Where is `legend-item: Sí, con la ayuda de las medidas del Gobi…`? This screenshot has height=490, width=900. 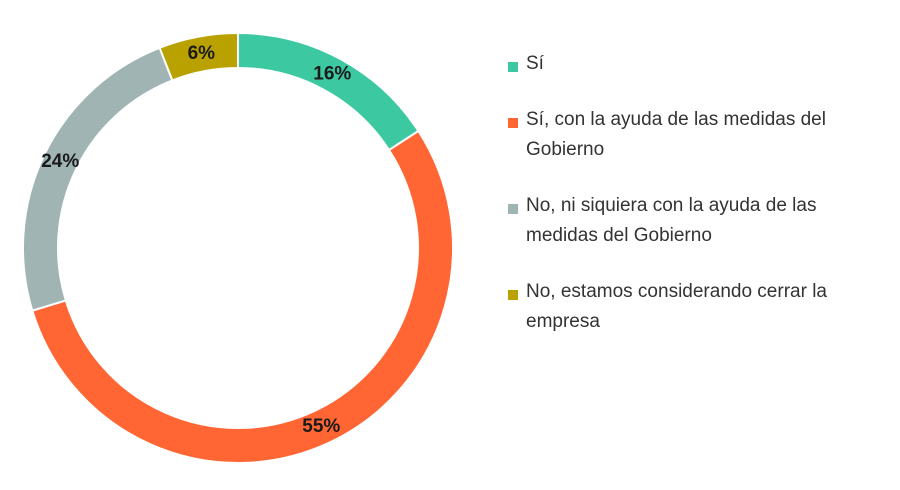 legend-item: Sí, con la ayuda de las medidas del Gobi… is located at coordinates (698, 137).